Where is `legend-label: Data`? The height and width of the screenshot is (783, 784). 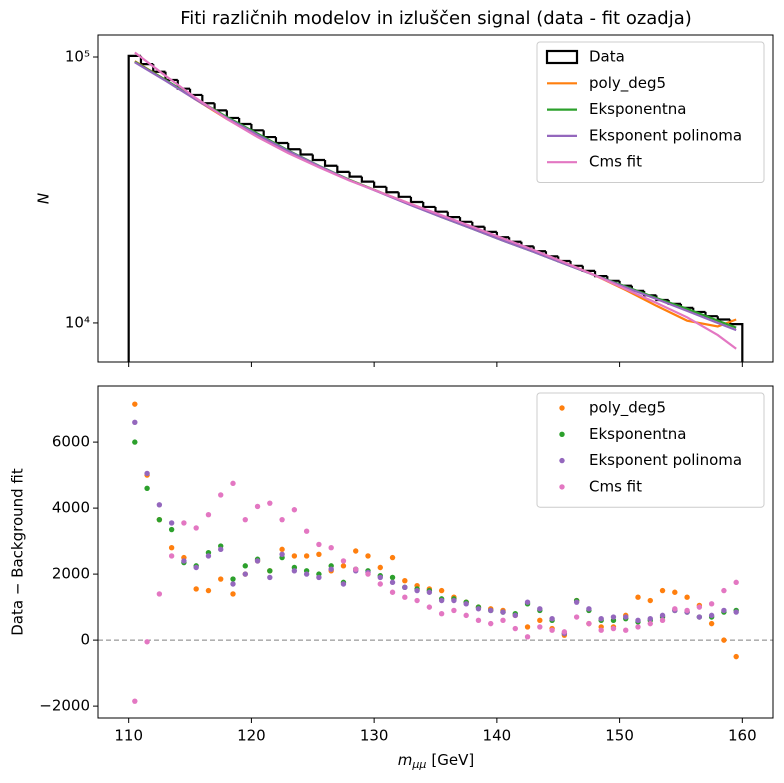 legend-label: Data is located at coordinates (607, 57).